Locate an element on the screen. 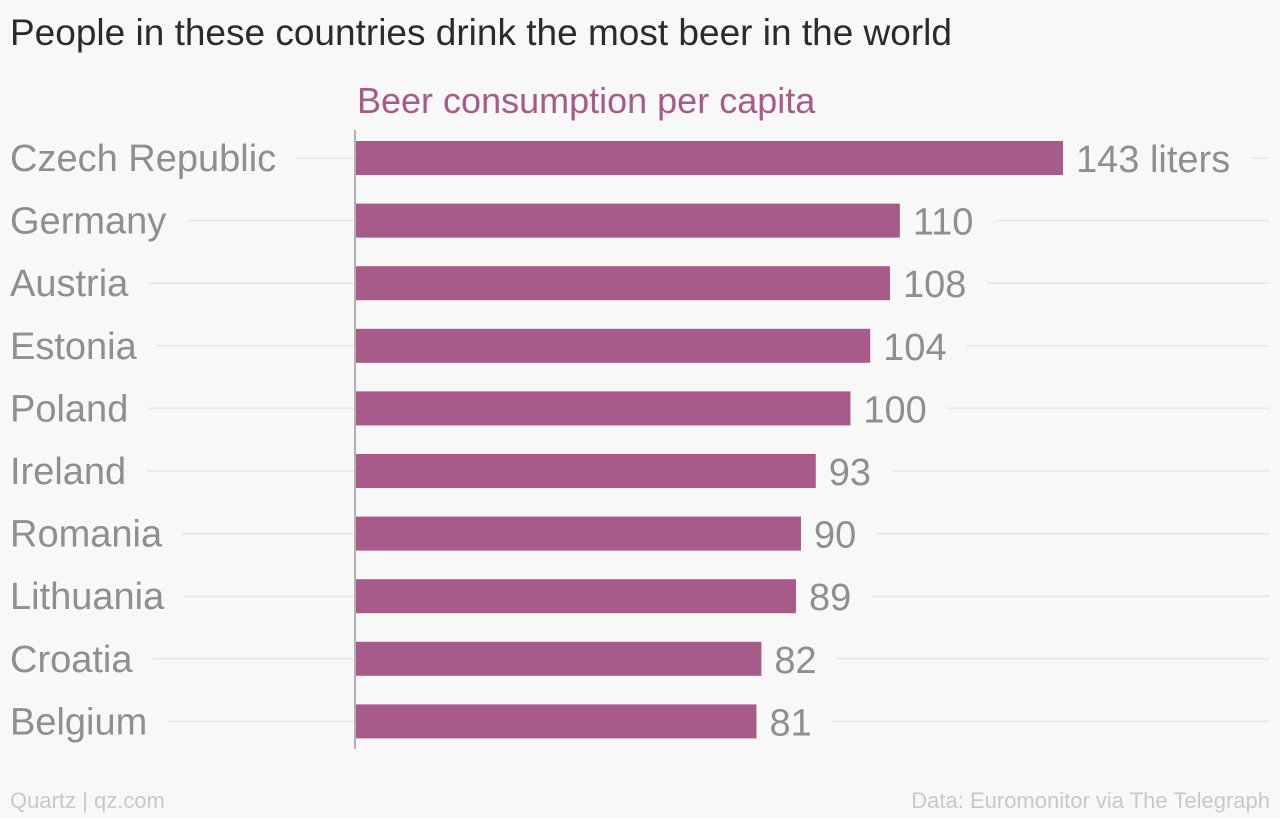 The height and width of the screenshot is (818, 1280). category-label: Romania is located at coordinates (86, 535).